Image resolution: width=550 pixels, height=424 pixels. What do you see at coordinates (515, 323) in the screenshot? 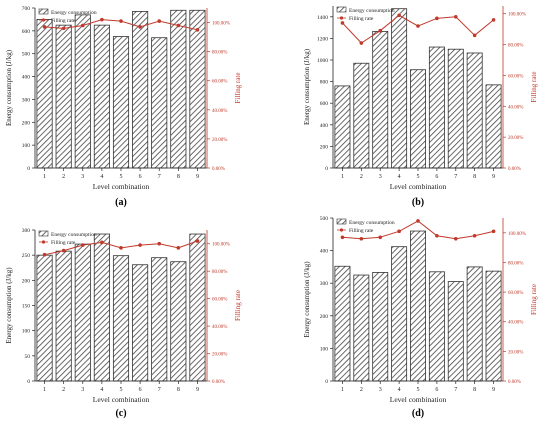
I see `y2-tick-label: 40.00%` at bounding box center [515, 323].